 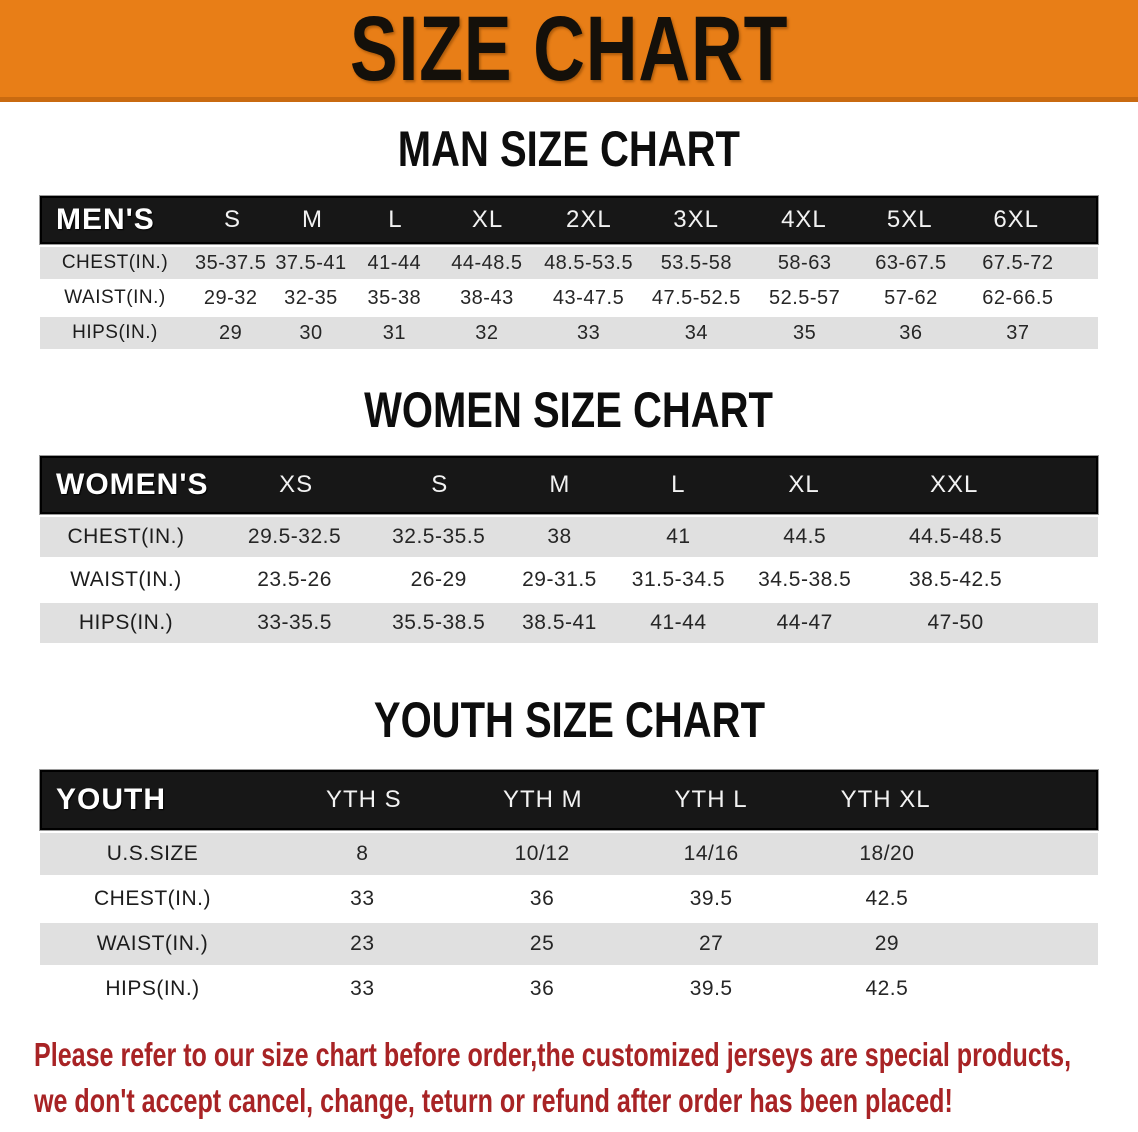 I want to click on men-value-cell: 33, so click(x=588, y=332).